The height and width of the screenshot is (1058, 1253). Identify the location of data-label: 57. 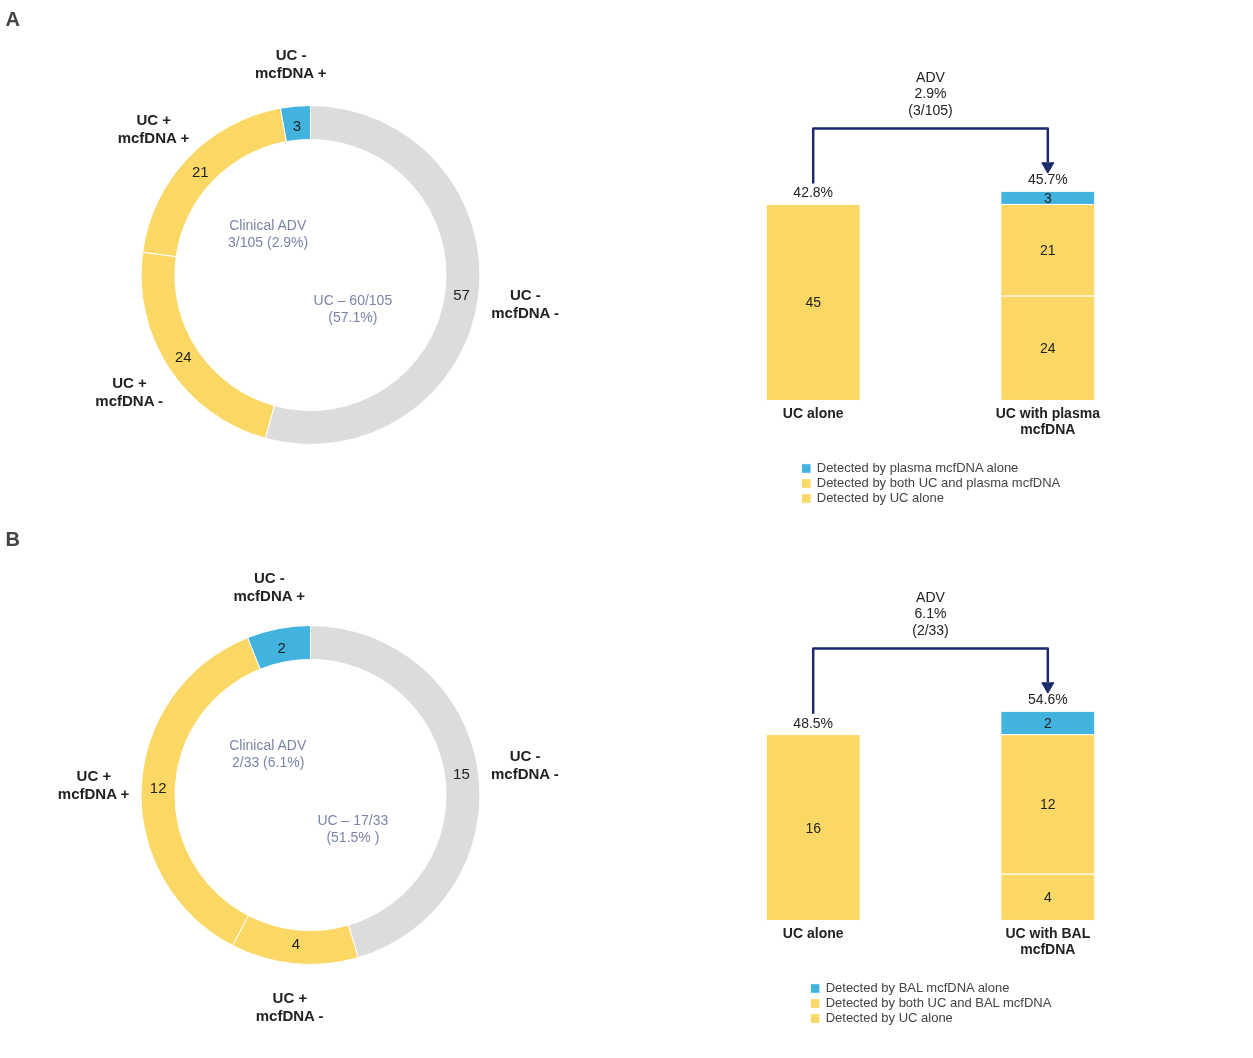
(461, 295).